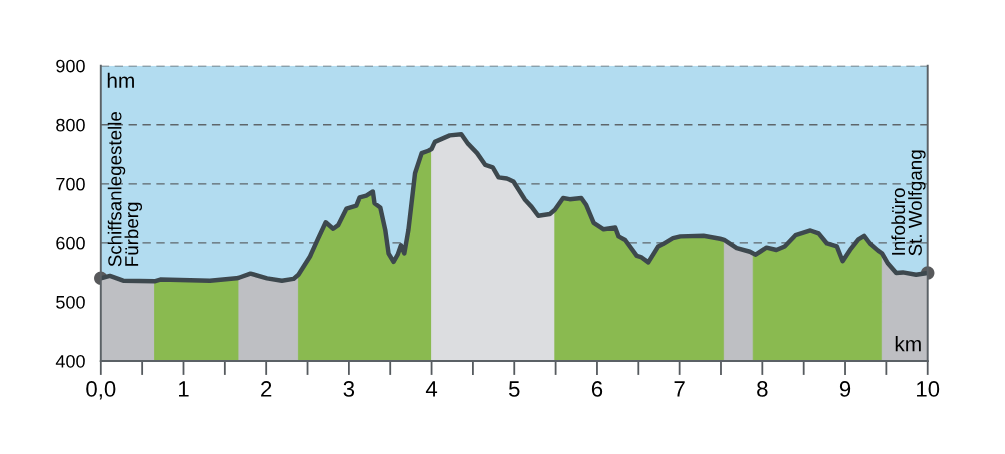  What do you see at coordinates (70, 361) in the screenshot?
I see `y-tick-label: 400` at bounding box center [70, 361].